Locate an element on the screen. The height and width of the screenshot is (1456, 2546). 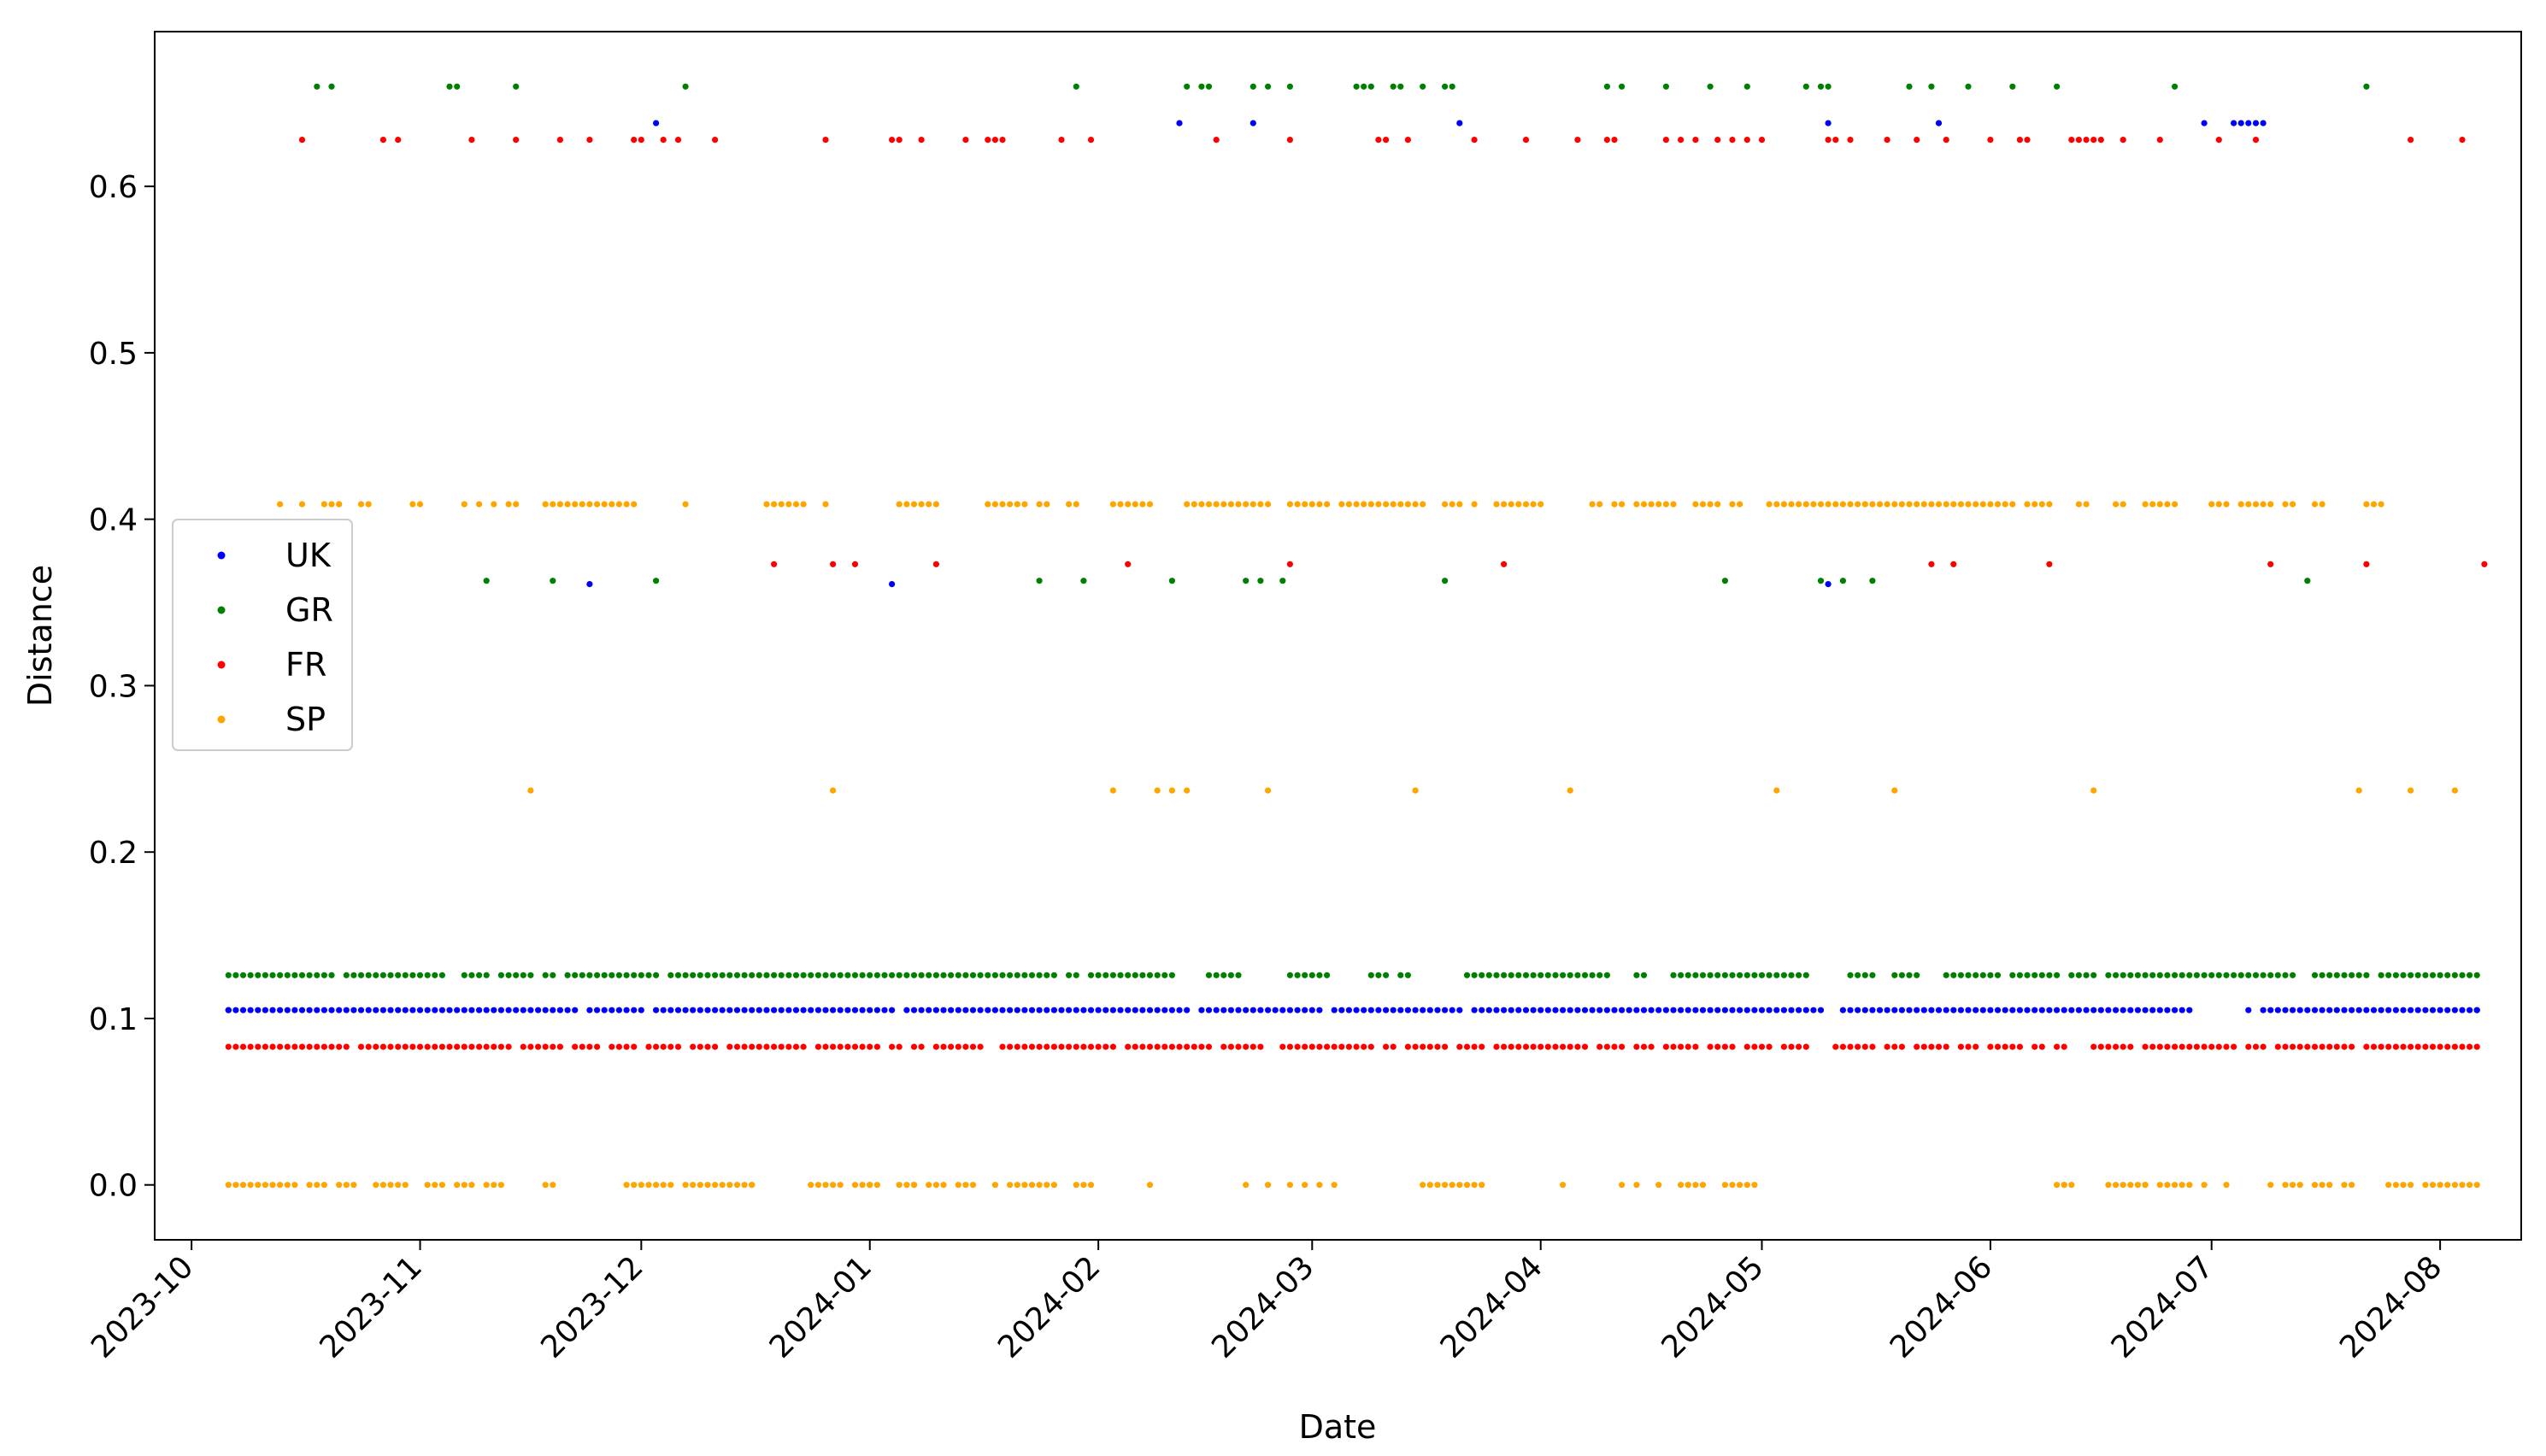
y-axis: 0.0 0.1 0.2 0.3 0.4 0.5 0.6 is located at coordinates (122, 687).